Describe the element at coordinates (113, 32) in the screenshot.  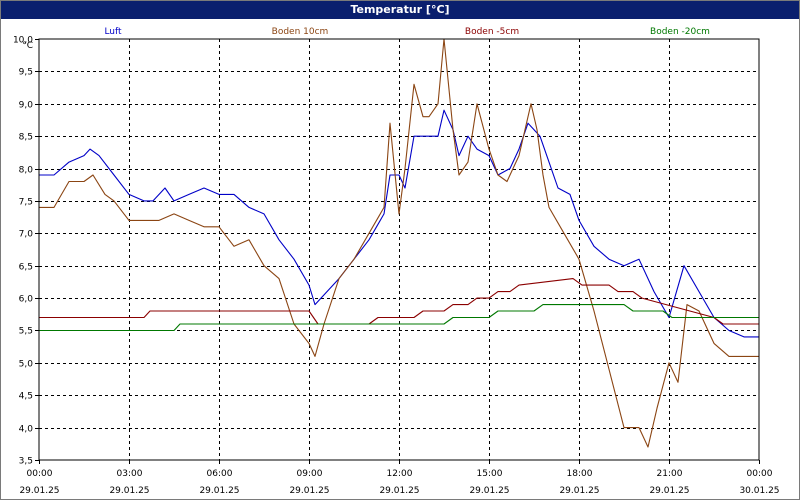
I see `legend-entry: Luft` at that location.